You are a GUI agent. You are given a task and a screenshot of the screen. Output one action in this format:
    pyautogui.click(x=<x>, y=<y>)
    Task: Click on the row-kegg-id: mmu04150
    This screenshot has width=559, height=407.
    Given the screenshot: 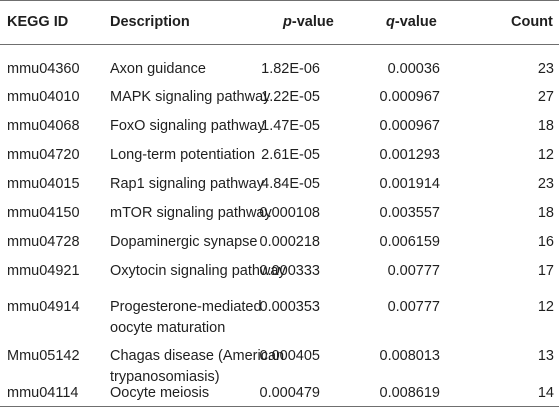 What is the action you would take?
    pyautogui.click(x=43, y=213)
    